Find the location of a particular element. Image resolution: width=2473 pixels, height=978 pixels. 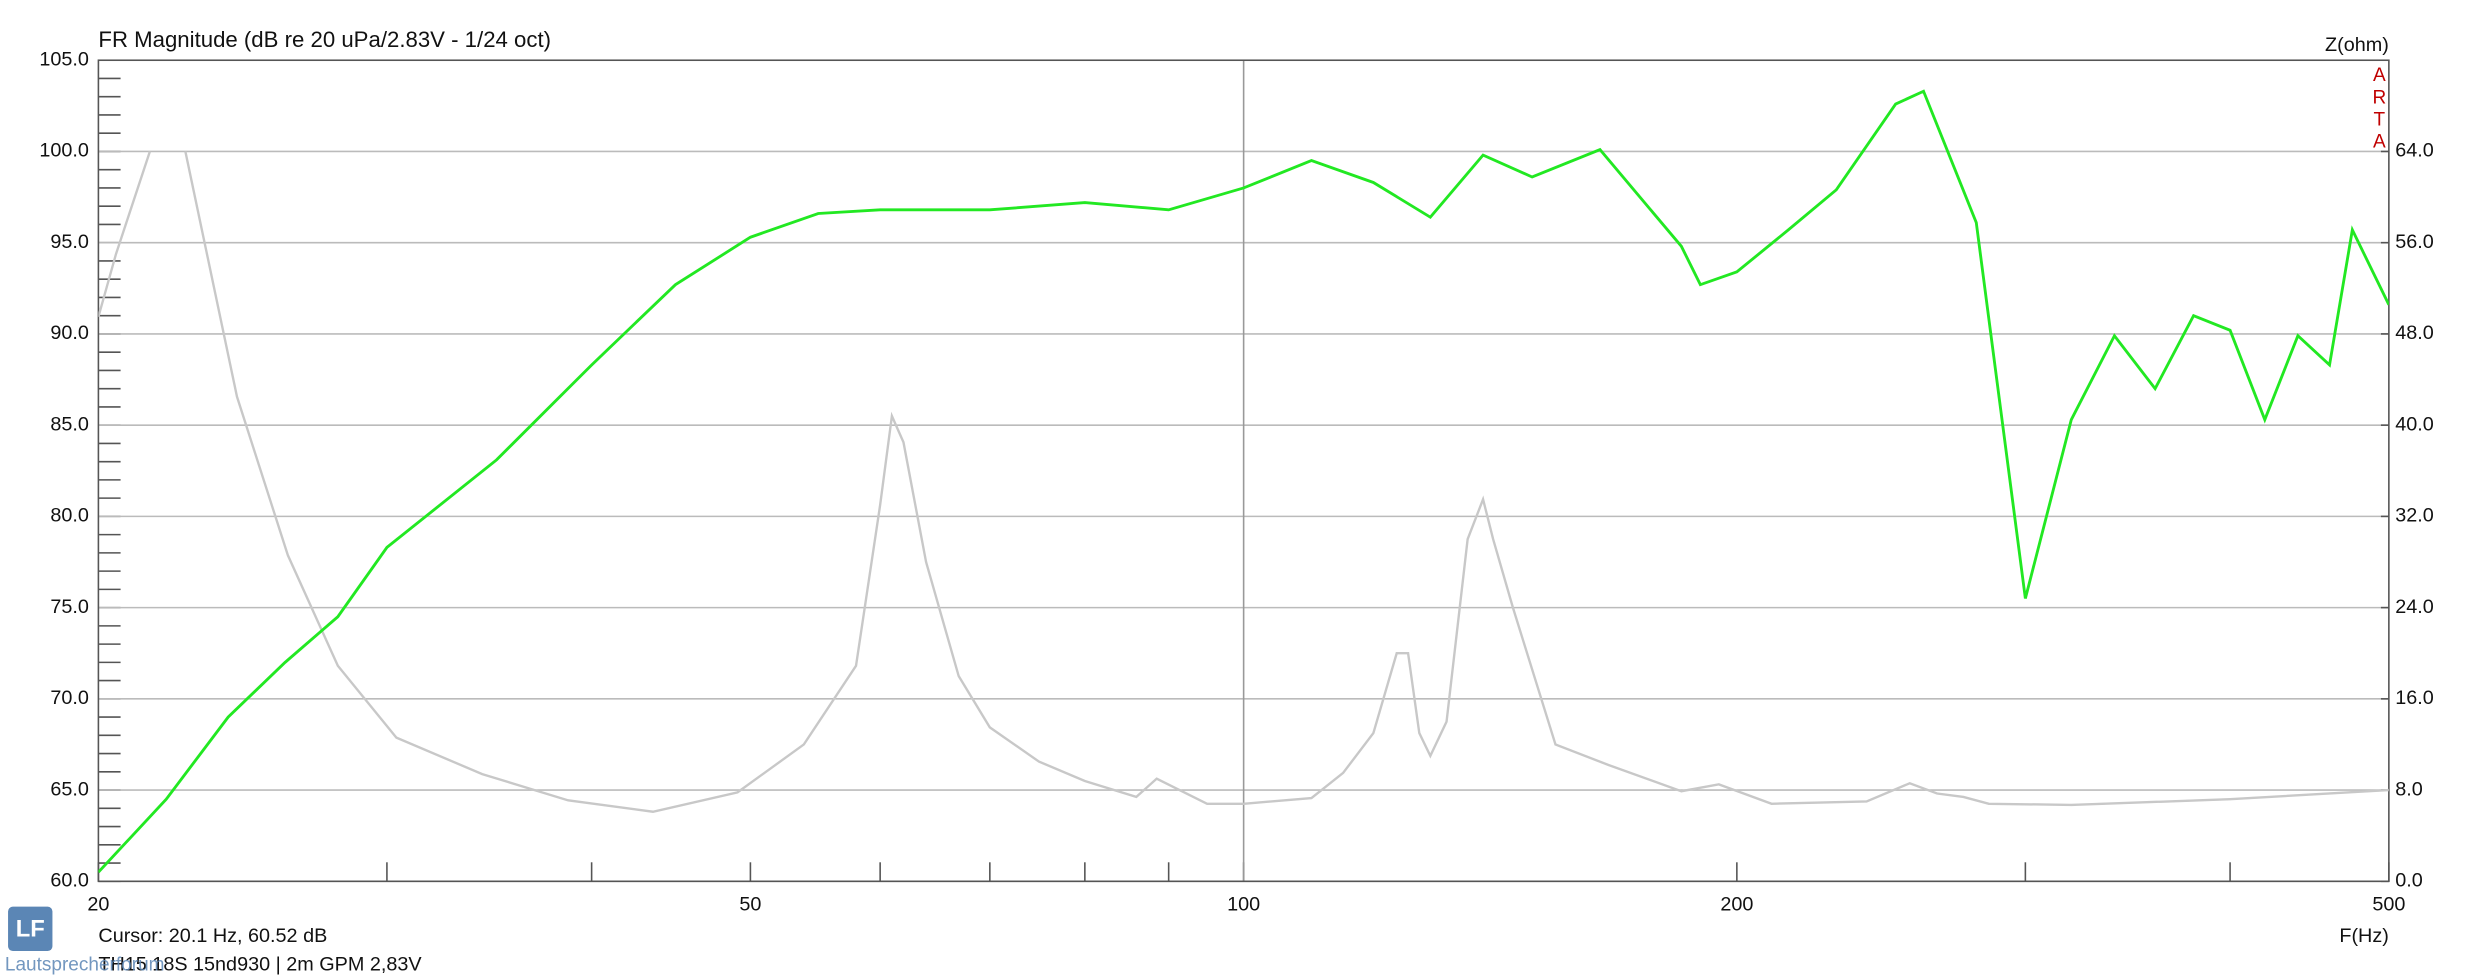

y-tick-label: 60.0 is located at coordinates (69, 881).